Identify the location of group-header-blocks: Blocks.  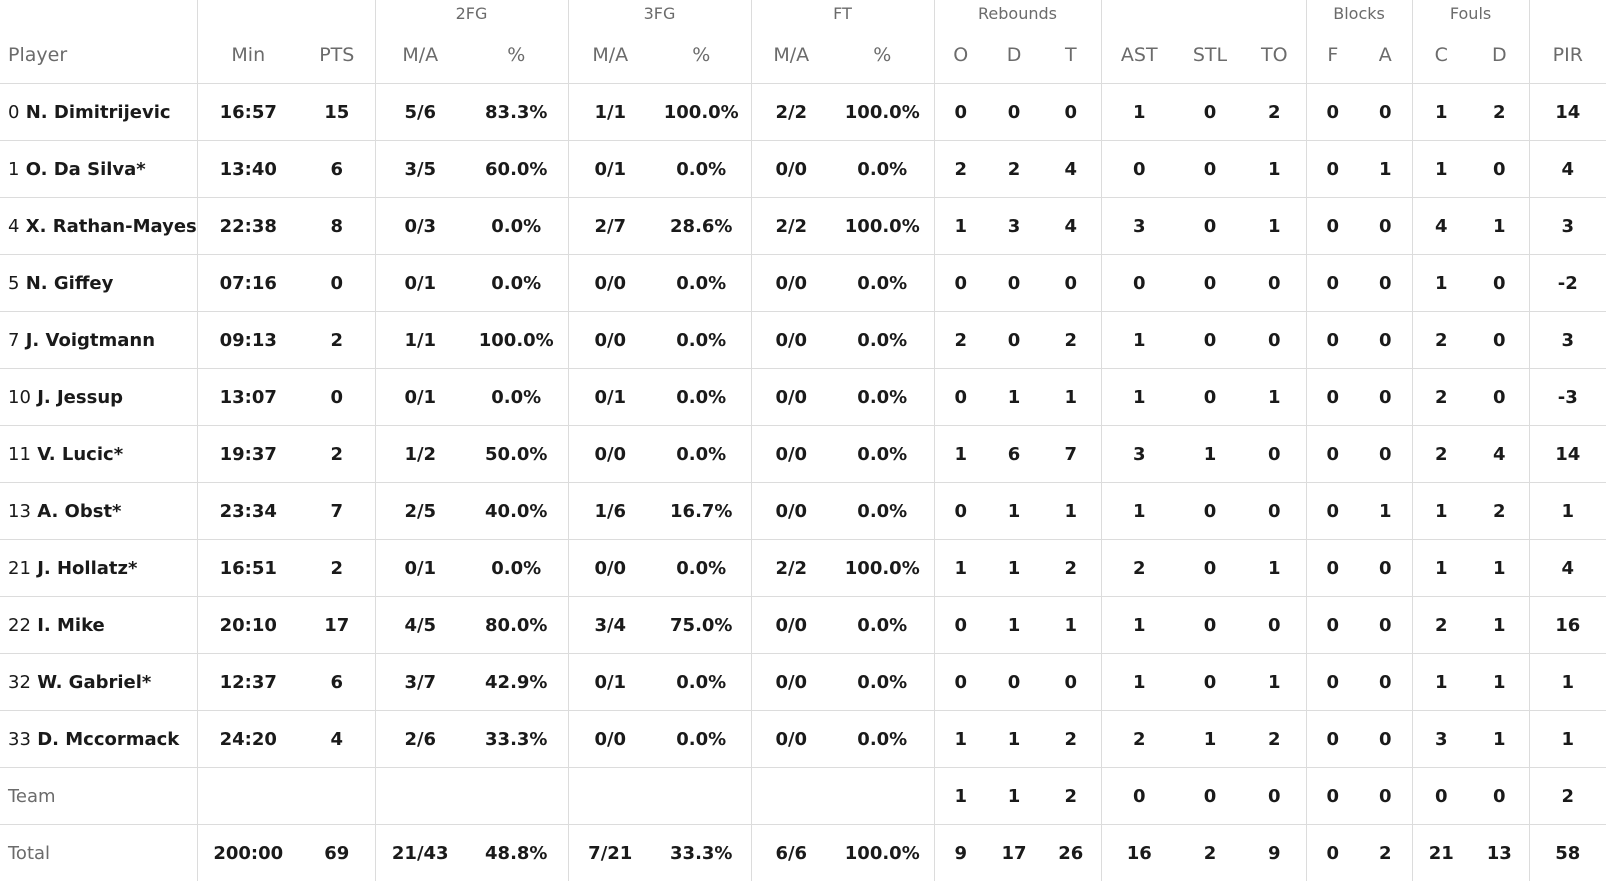
(1359, 13).